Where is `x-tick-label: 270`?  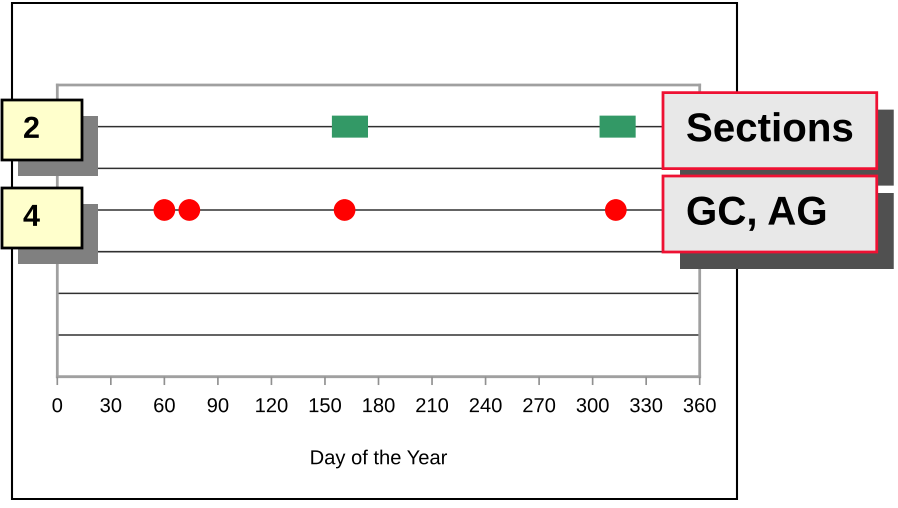 x-tick-label: 270 is located at coordinates (539, 405).